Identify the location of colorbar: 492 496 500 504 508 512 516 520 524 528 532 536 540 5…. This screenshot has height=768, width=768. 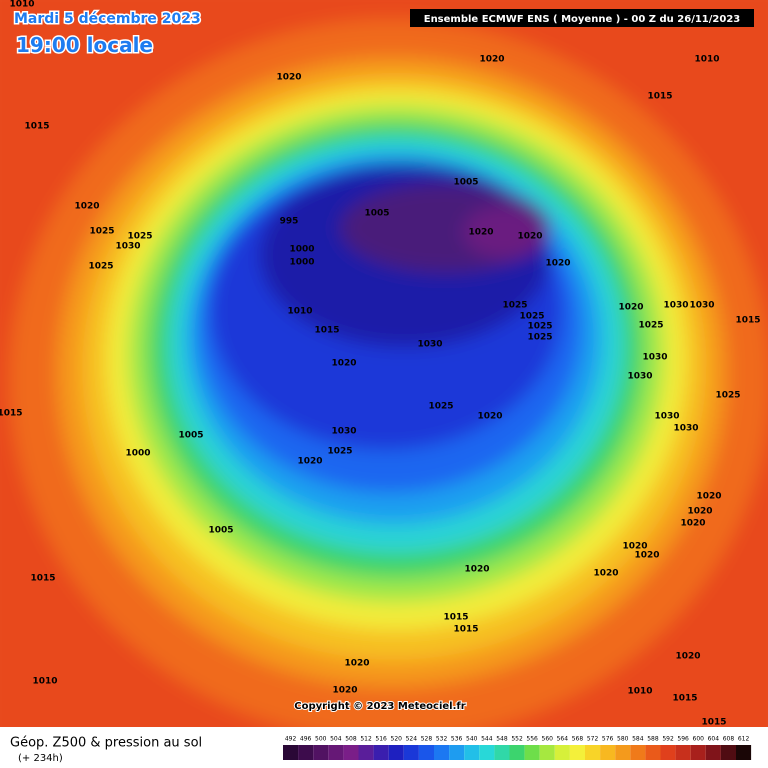
(517, 748).